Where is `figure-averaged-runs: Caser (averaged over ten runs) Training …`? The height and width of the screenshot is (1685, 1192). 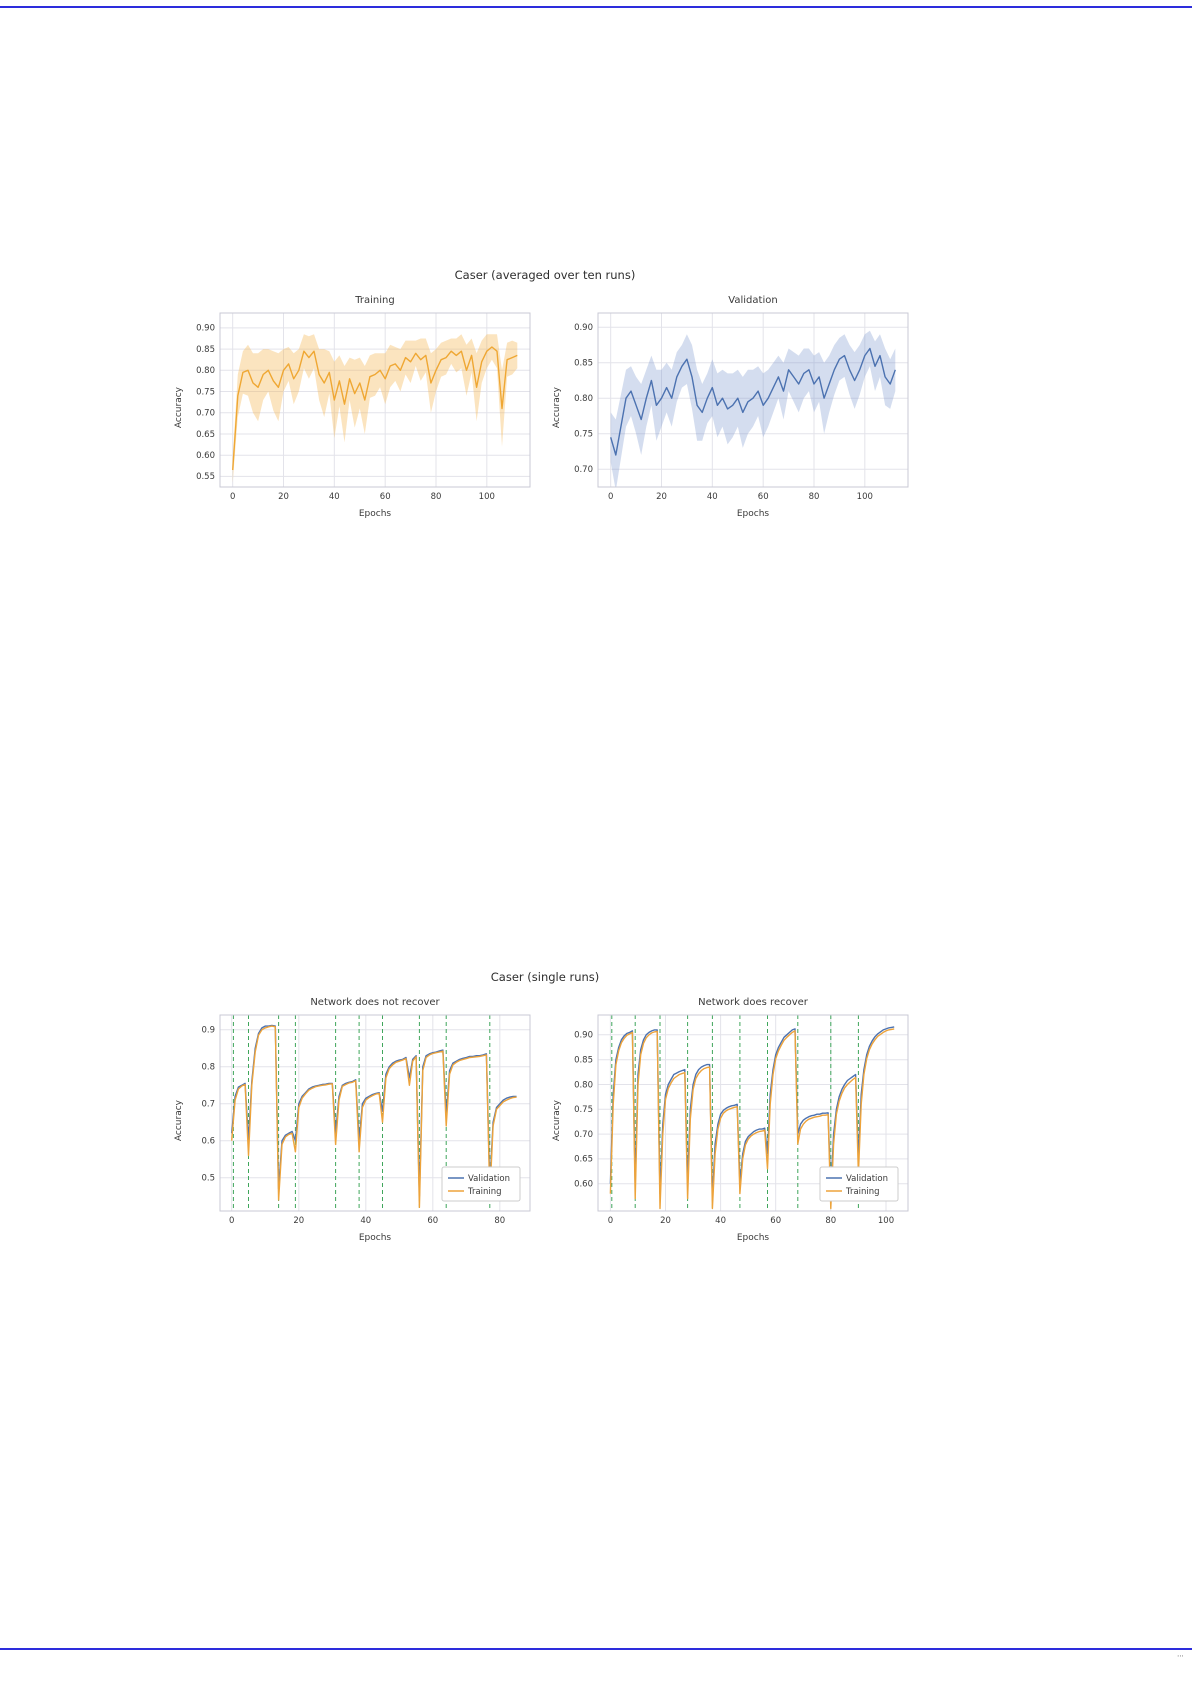
figure-averaged-runs: Caser (averaged over ten runs) Training … is located at coordinates (545, 393).